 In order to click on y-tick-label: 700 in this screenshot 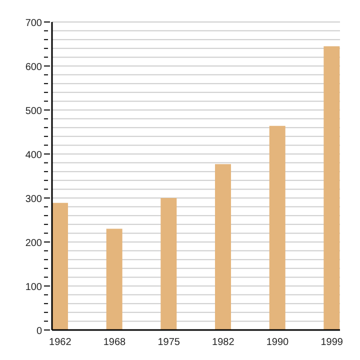, I will do `click(33, 23)`.